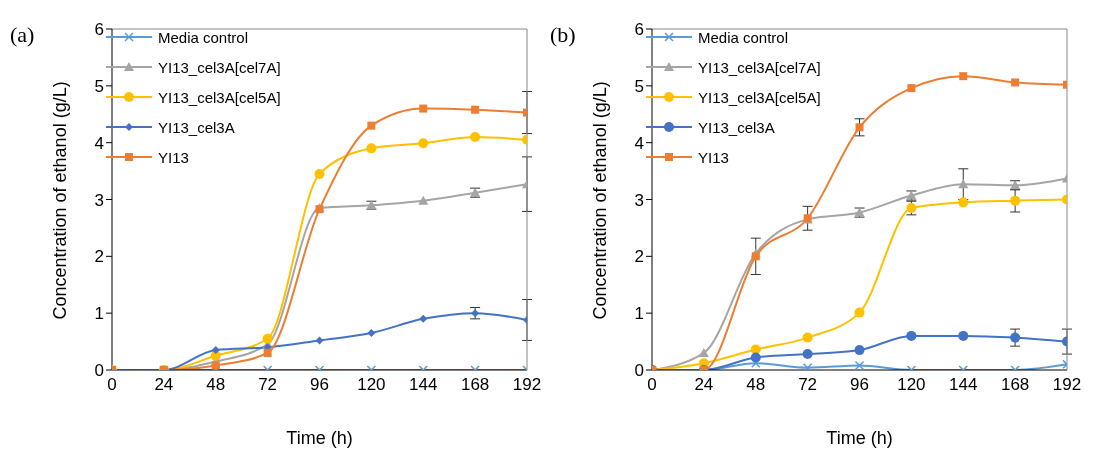 The image size is (1096, 464). What do you see at coordinates (563, 35) in the screenshot?
I see `text: (b)` at bounding box center [563, 35].